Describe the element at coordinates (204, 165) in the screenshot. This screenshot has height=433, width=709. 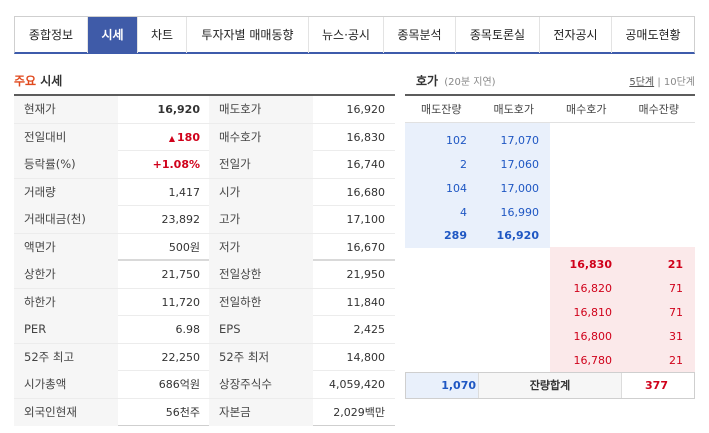
I see `table-row: 등락률(%) +1.08% 전일가 16,740` at that location.